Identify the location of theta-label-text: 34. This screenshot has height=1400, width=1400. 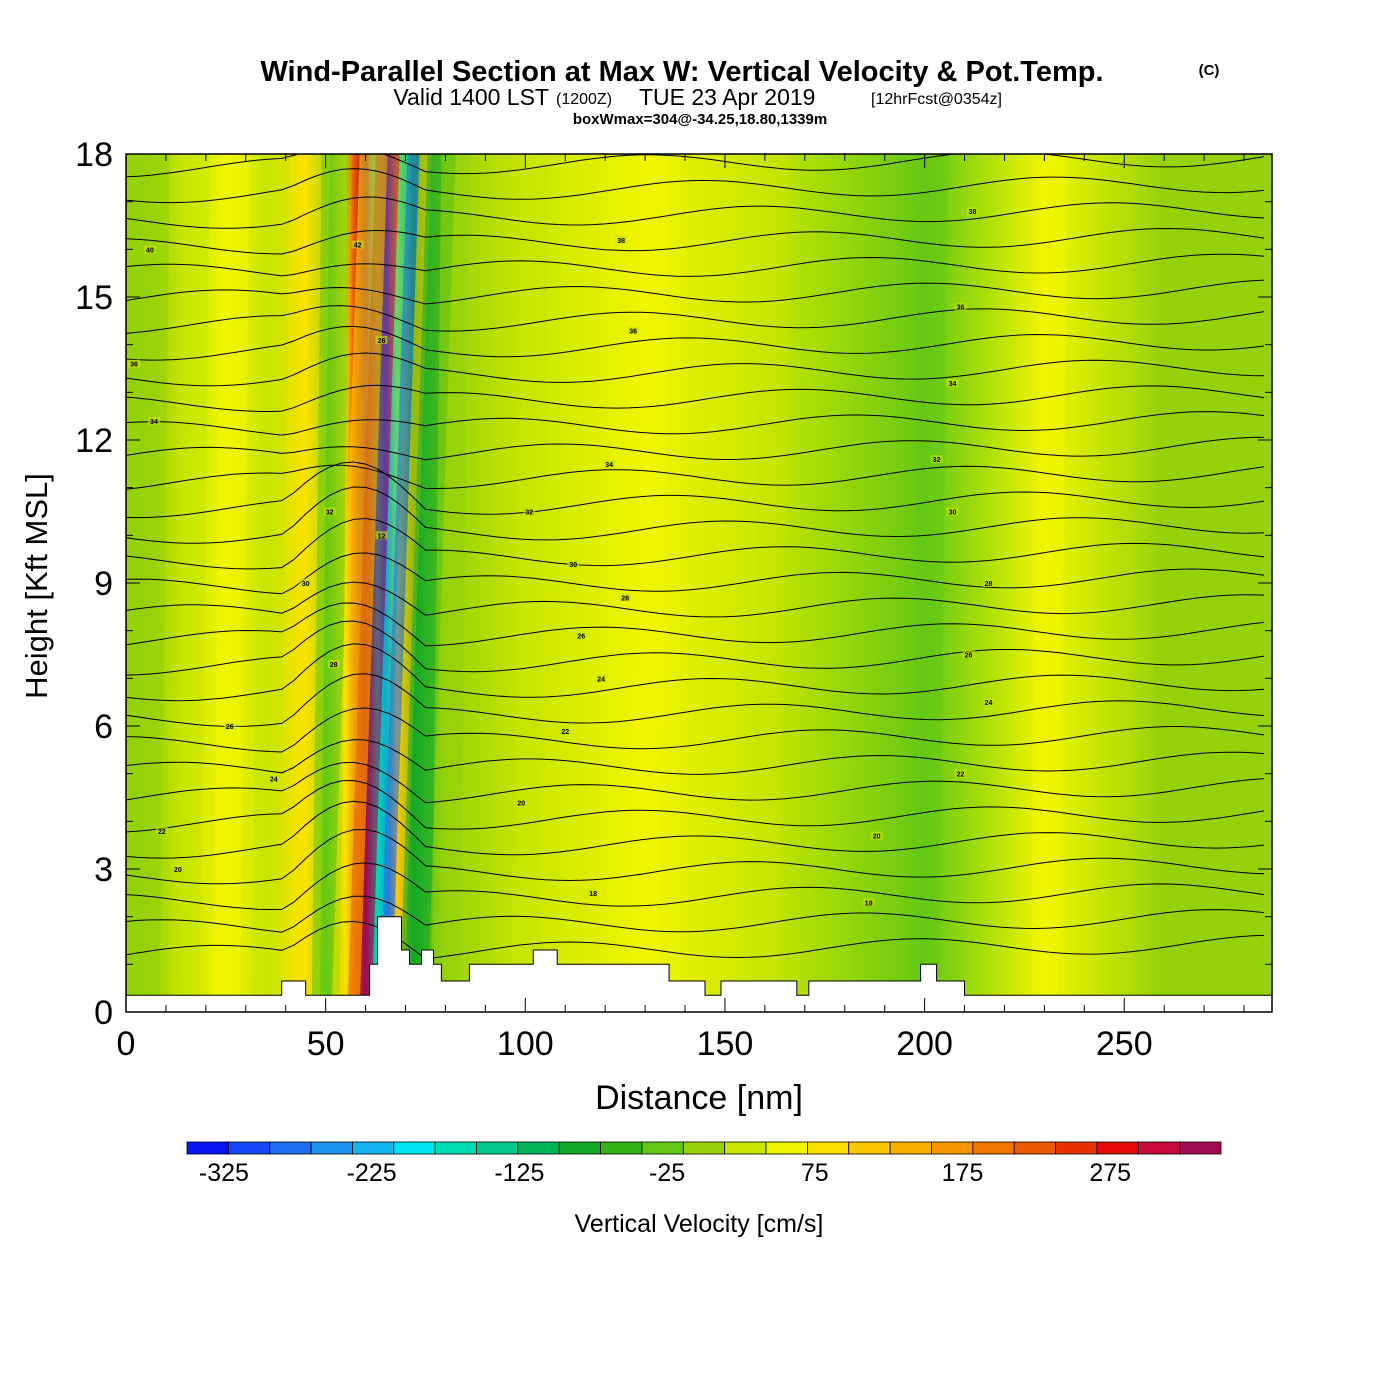
(154, 422).